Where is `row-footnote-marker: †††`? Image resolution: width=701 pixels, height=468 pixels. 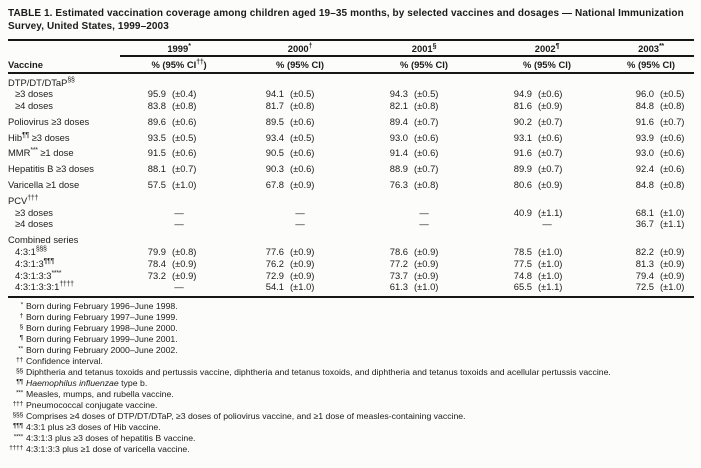
row-footnote-marker: ††† is located at coordinates (33, 198).